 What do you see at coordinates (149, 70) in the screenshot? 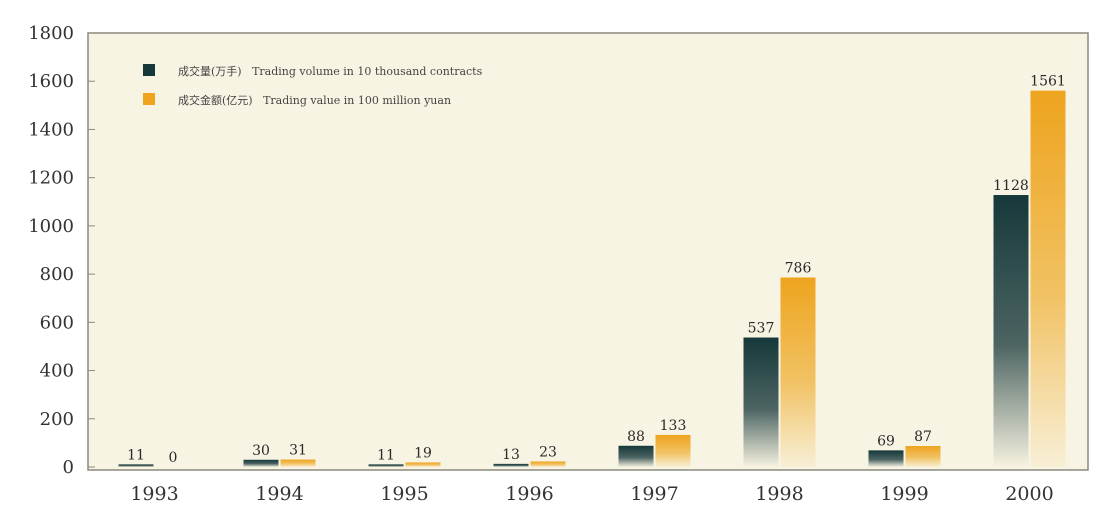
I see `legend-swatch-volume` at bounding box center [149, 70].